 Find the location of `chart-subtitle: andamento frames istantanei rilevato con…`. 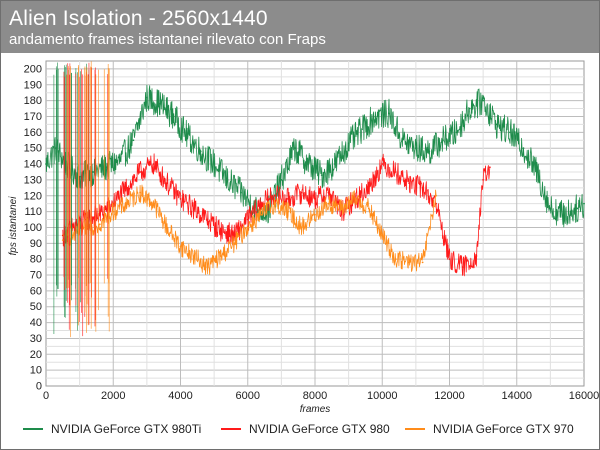

chart-subtitle: andamento frames istantanei rilevato con… is located at coordinates (167, 39).